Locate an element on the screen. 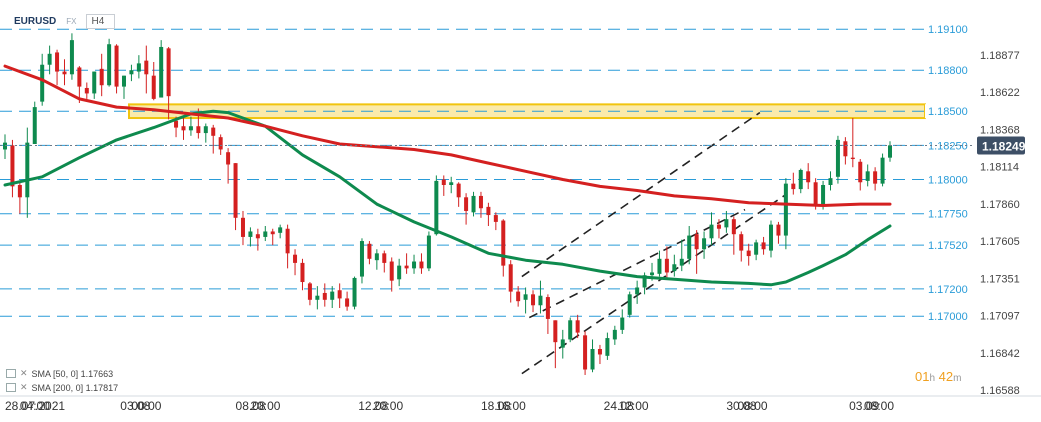 The image size is (1041, 422). x-tick-label: 08:00 is located at coordinates (753, 406).